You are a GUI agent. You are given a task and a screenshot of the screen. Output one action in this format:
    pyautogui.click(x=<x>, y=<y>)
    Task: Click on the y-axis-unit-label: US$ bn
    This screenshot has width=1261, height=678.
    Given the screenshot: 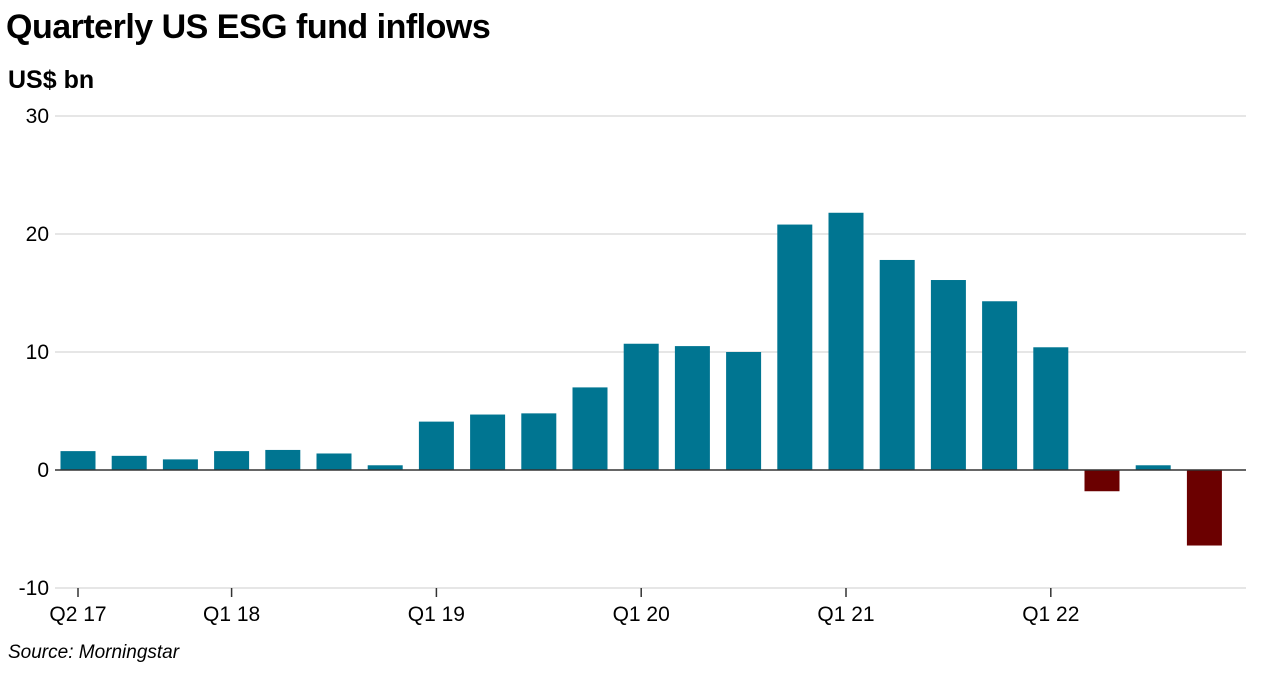 What is the action you would take?
    pyautogui.click(x=51, y=80)
    